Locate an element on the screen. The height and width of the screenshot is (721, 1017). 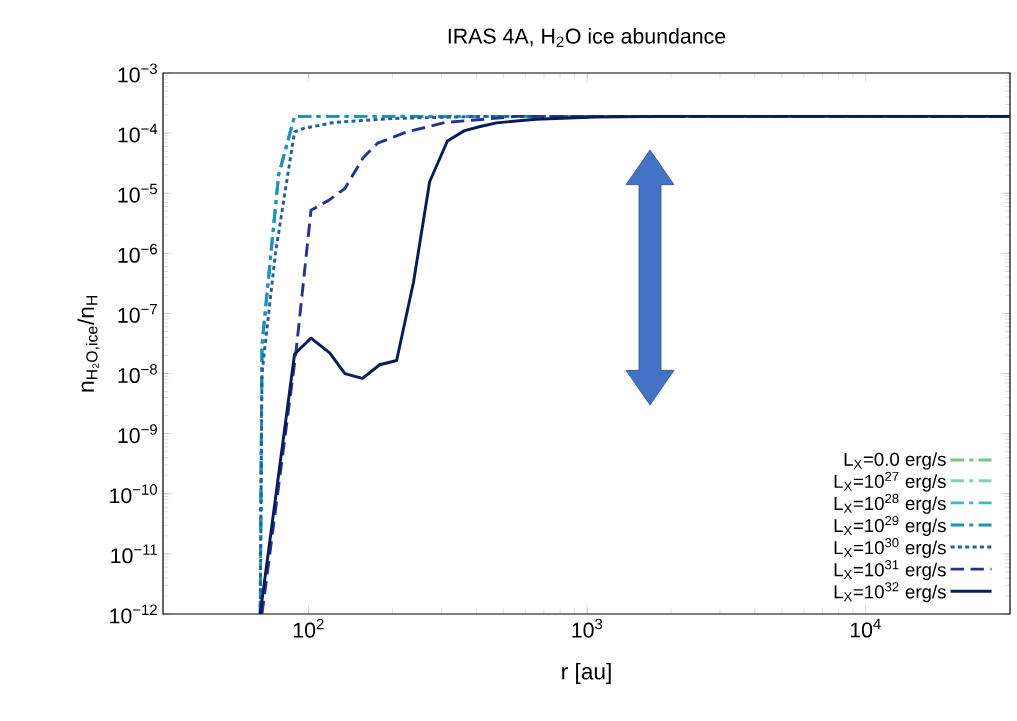
legend-label: L$_{X}$=0.0 erg/s is located at coordinates (895, 461).